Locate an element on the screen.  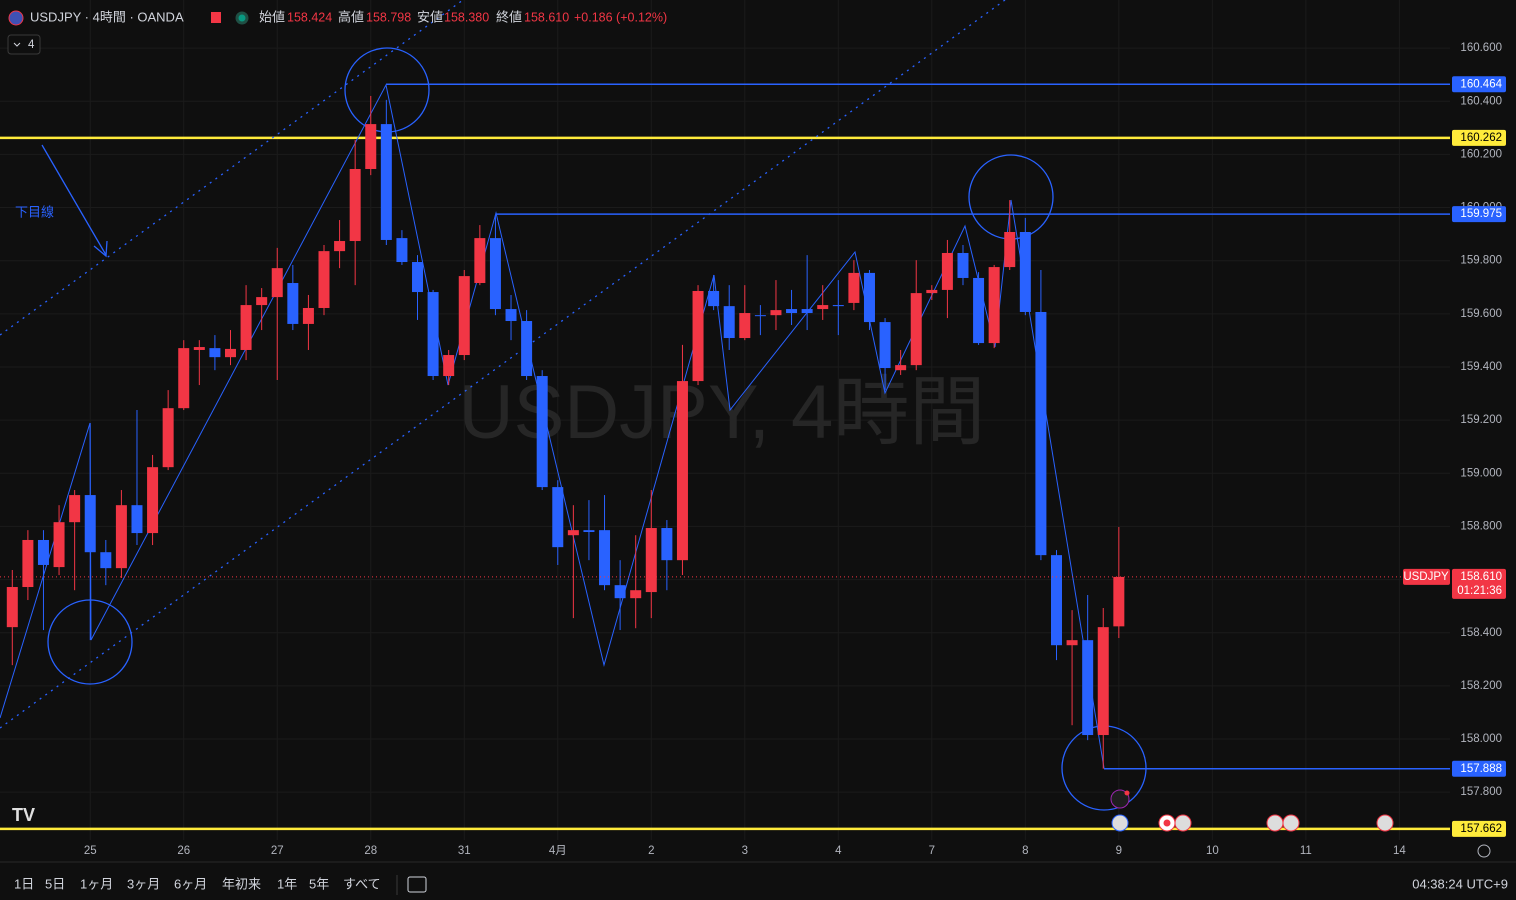
level-label: 160.262 is located at coordinates (1481, 138).